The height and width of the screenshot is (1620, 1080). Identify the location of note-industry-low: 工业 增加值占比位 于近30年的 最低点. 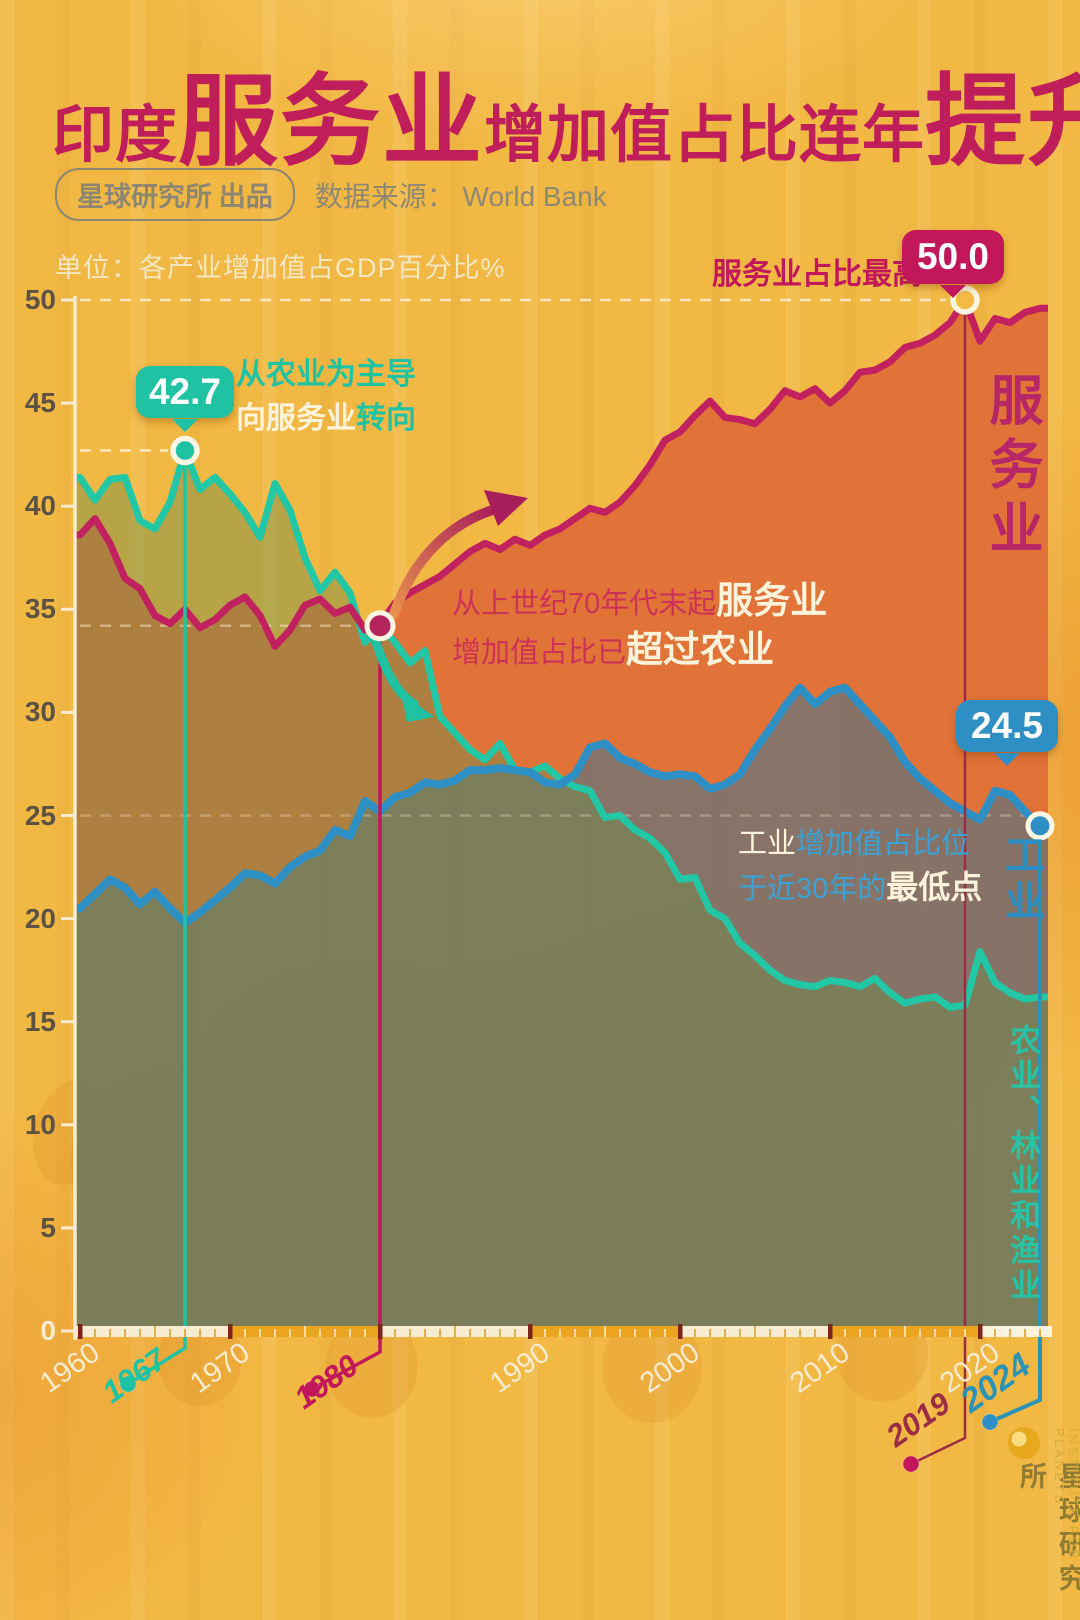
(860, 867).